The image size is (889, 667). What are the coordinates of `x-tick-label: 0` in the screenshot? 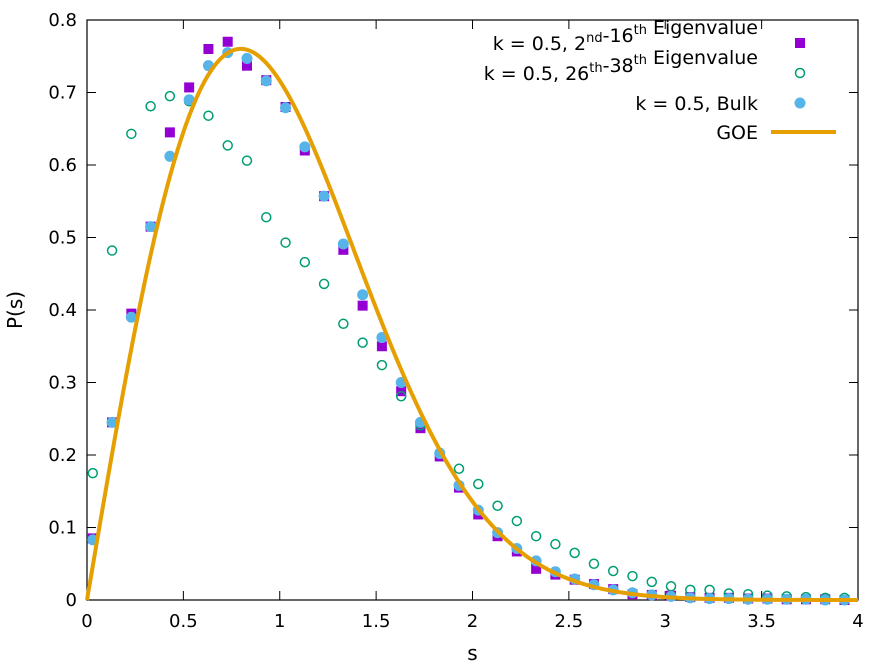 It's located at (86, 621).